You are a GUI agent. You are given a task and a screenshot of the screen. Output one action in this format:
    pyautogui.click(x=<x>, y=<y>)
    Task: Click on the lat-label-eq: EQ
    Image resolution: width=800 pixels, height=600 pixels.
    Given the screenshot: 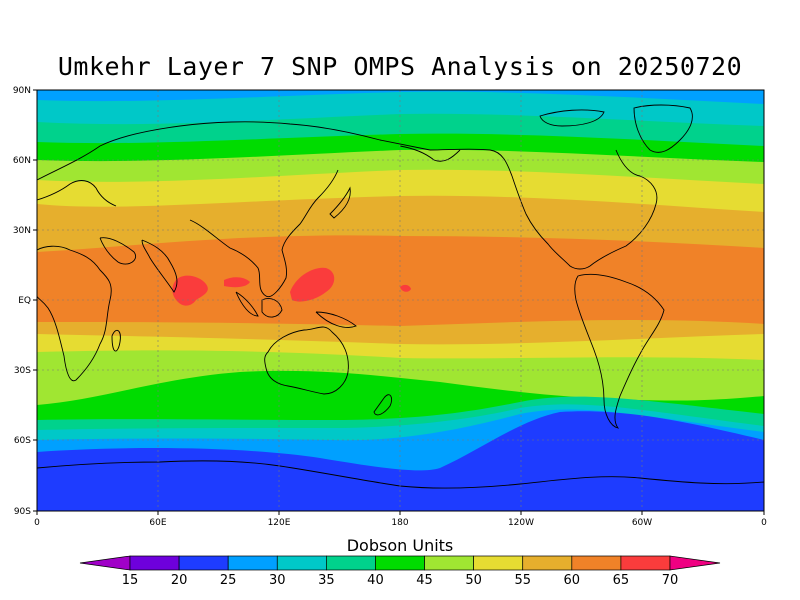 What is the action you would take?
    pyautogui.click(x=24, y=301)
    